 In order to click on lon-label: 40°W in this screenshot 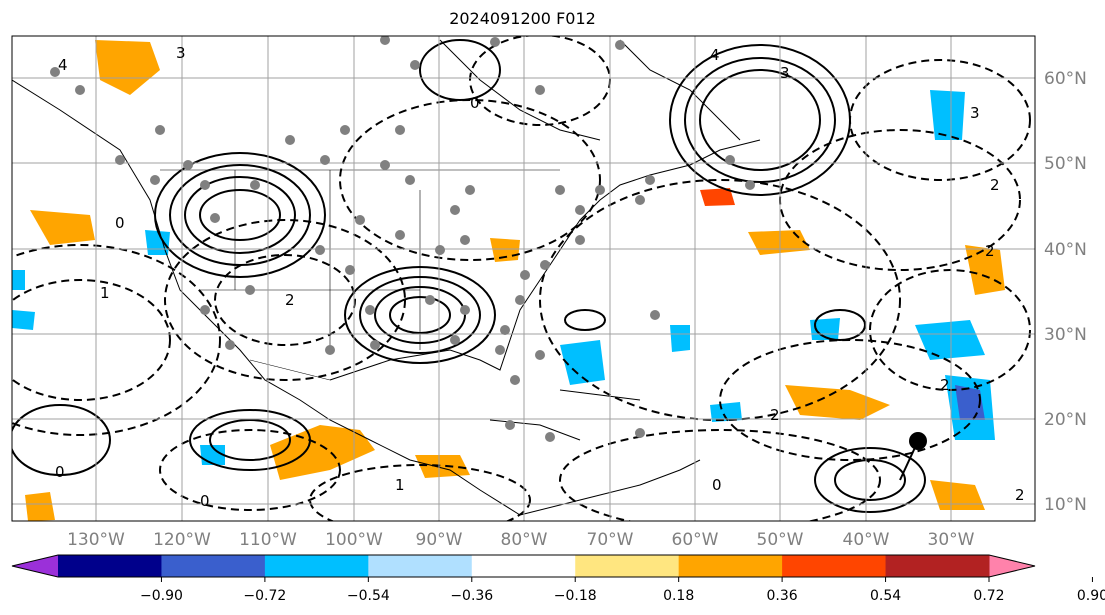, I will do `click(866, 540)`.